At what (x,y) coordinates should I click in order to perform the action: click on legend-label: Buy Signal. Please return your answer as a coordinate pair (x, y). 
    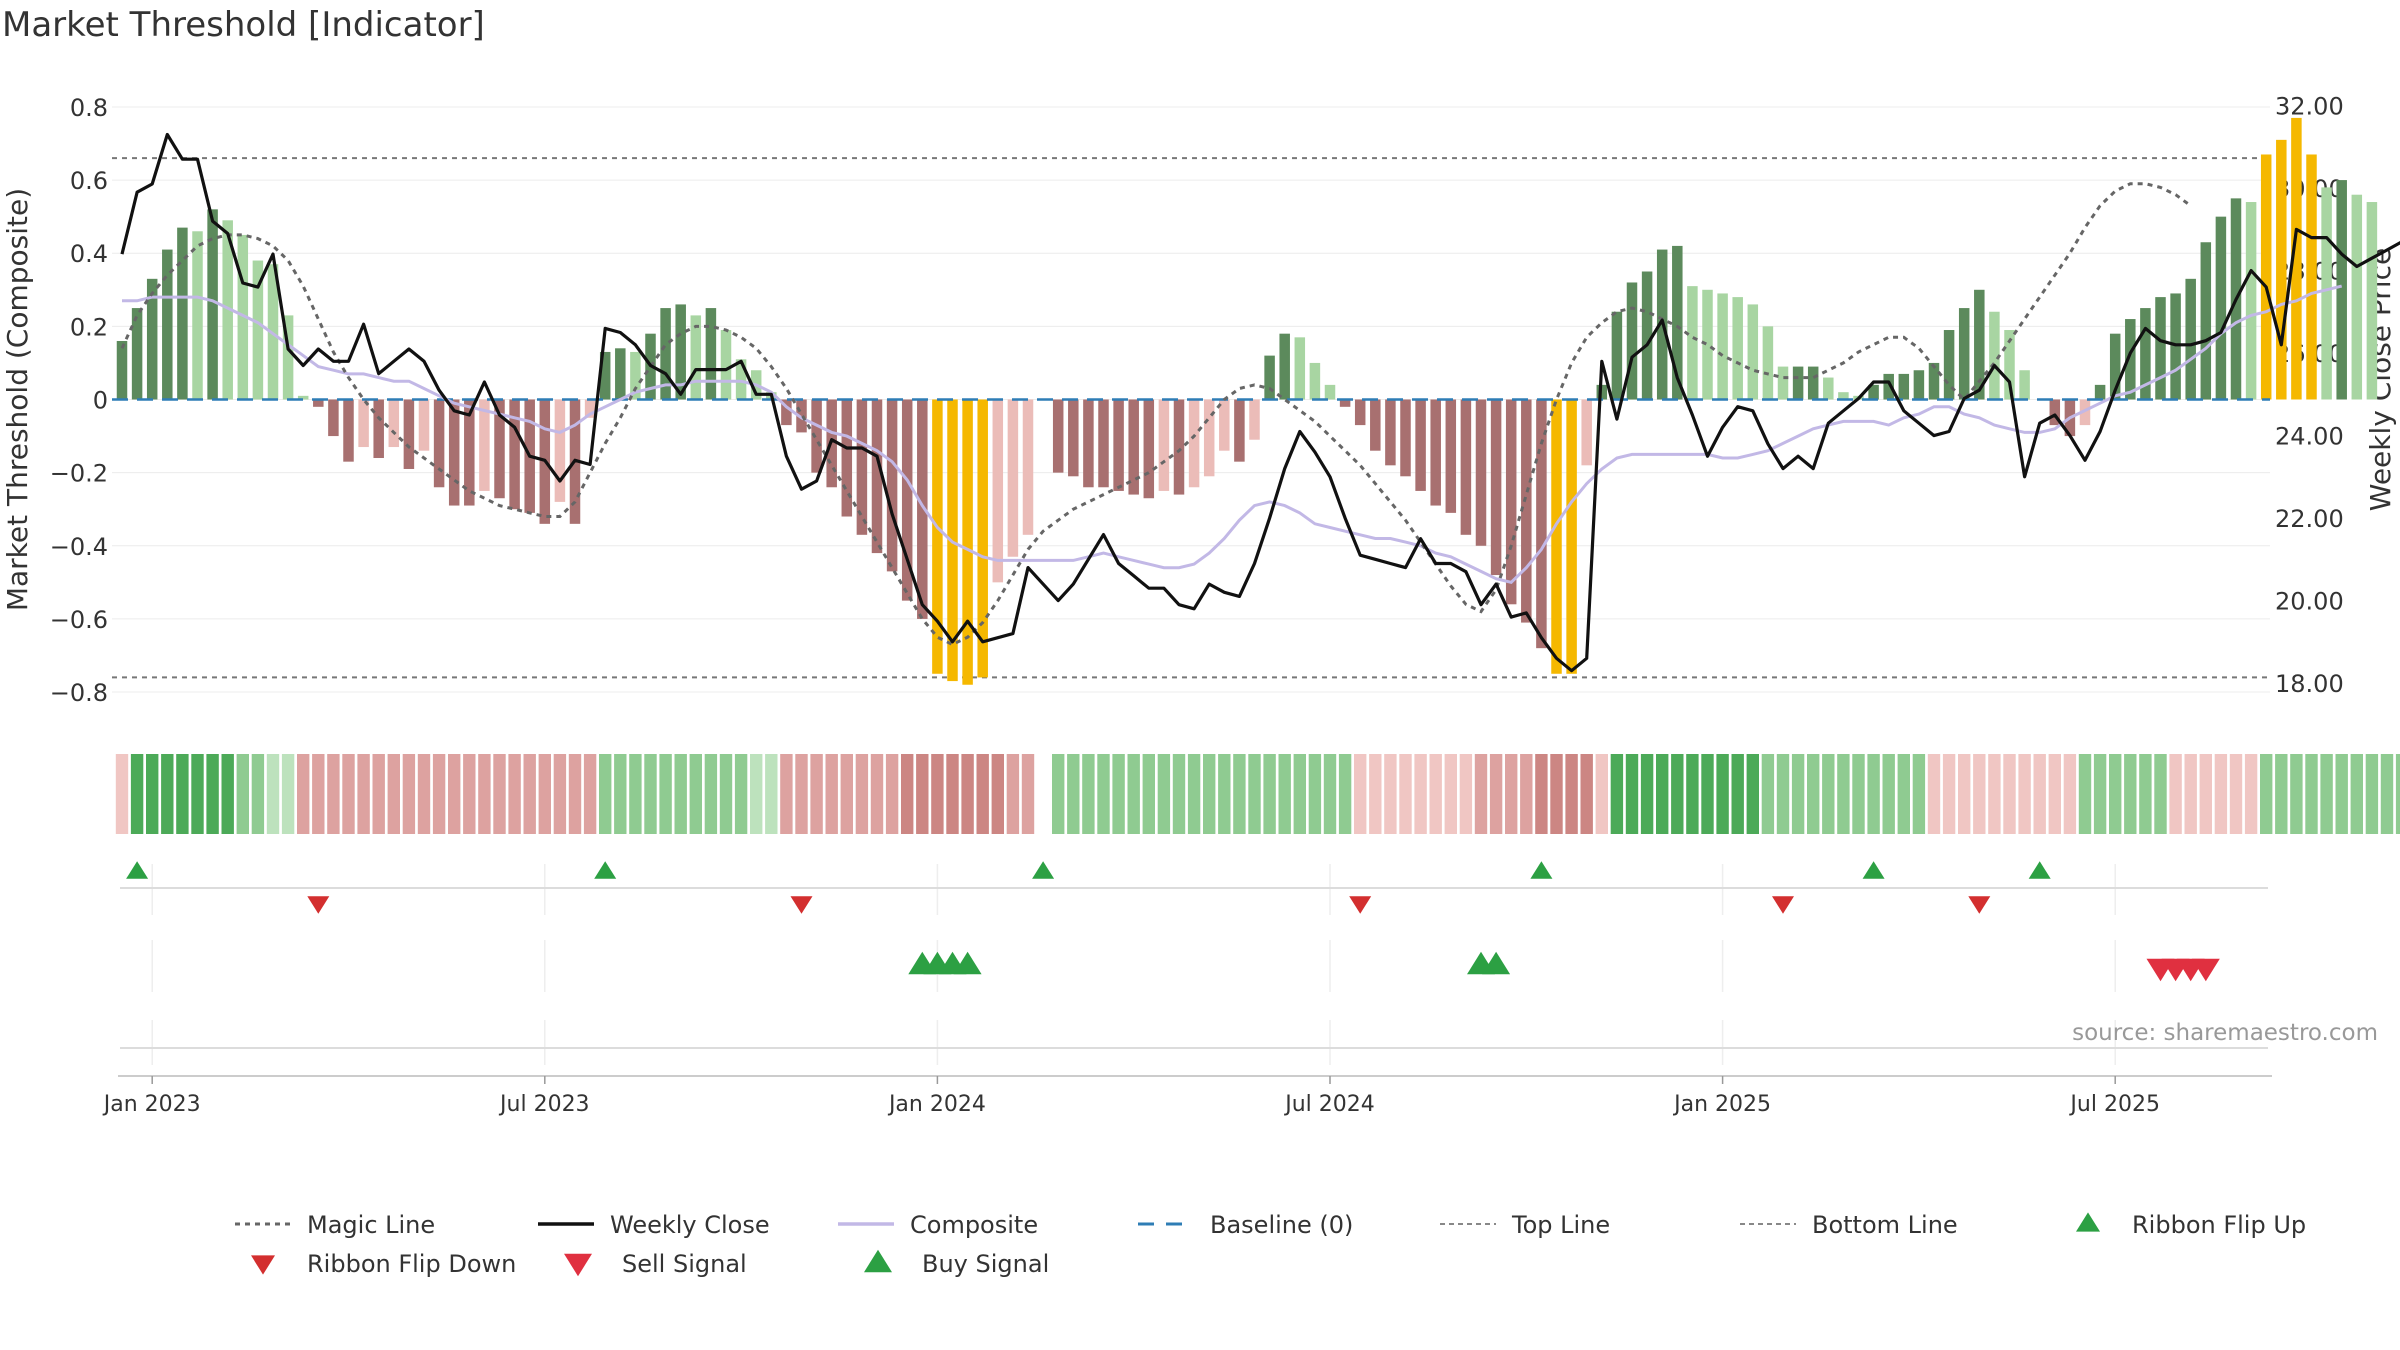
    Looking at the image, I should click on (985, 1264).